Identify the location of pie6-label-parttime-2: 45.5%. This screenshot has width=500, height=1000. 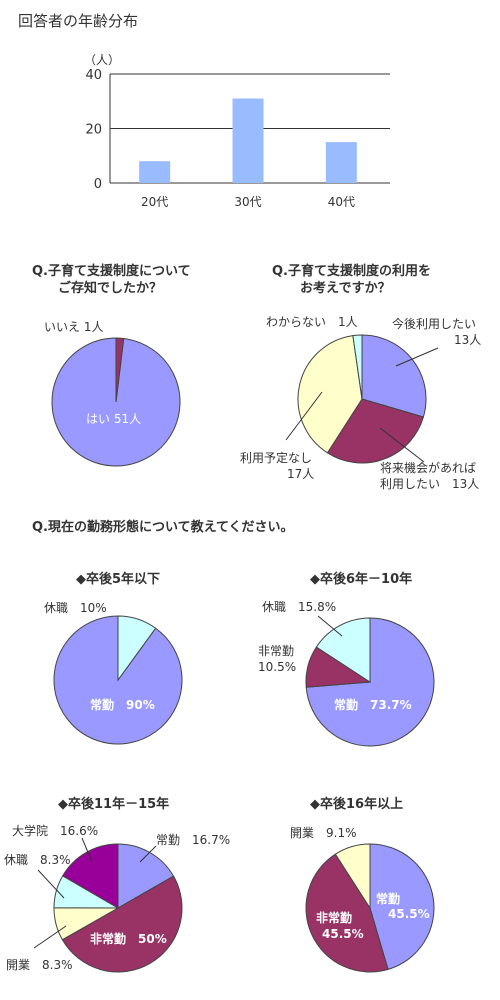
(343, 934).